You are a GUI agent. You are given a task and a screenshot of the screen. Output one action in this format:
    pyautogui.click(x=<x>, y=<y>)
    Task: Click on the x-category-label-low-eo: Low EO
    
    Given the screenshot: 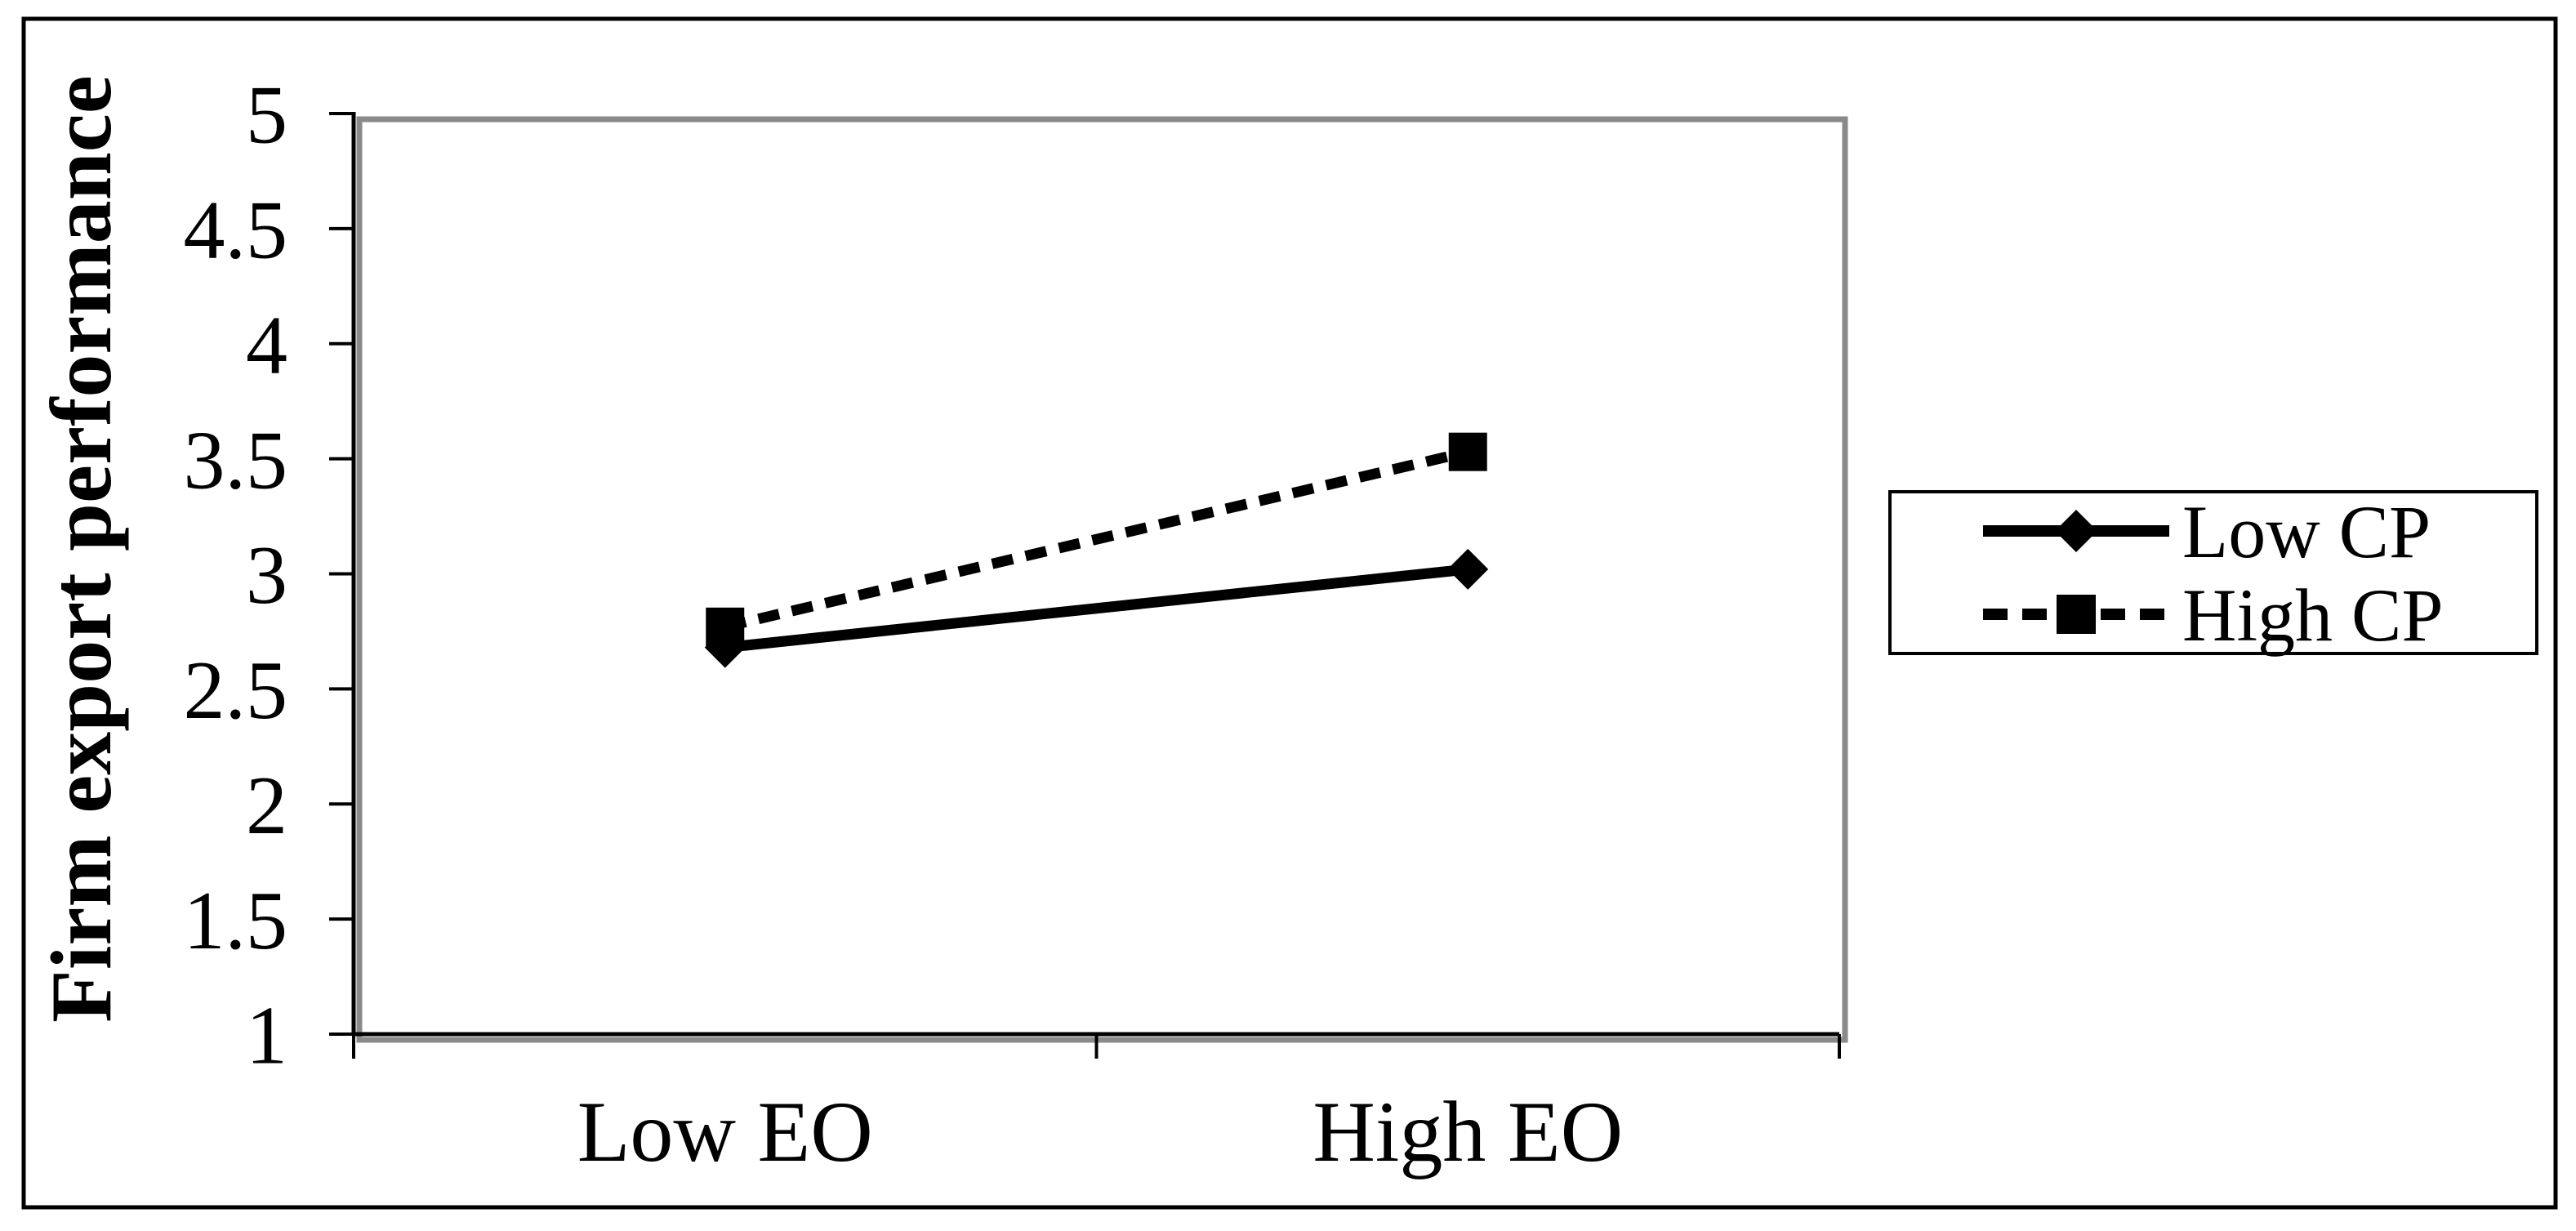 What is the action you would take?
    pyautogui.click(x=725, y=1132)
    